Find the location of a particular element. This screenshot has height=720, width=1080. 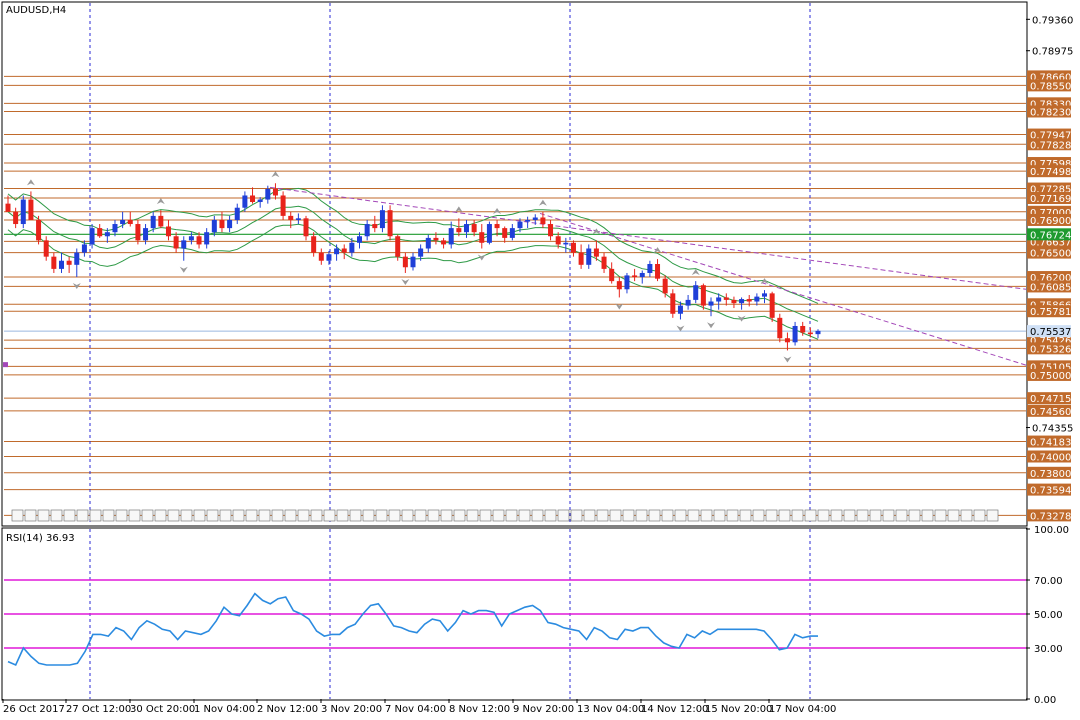

price-level-label: 0.77285 is located at coordinates (1050, 190).